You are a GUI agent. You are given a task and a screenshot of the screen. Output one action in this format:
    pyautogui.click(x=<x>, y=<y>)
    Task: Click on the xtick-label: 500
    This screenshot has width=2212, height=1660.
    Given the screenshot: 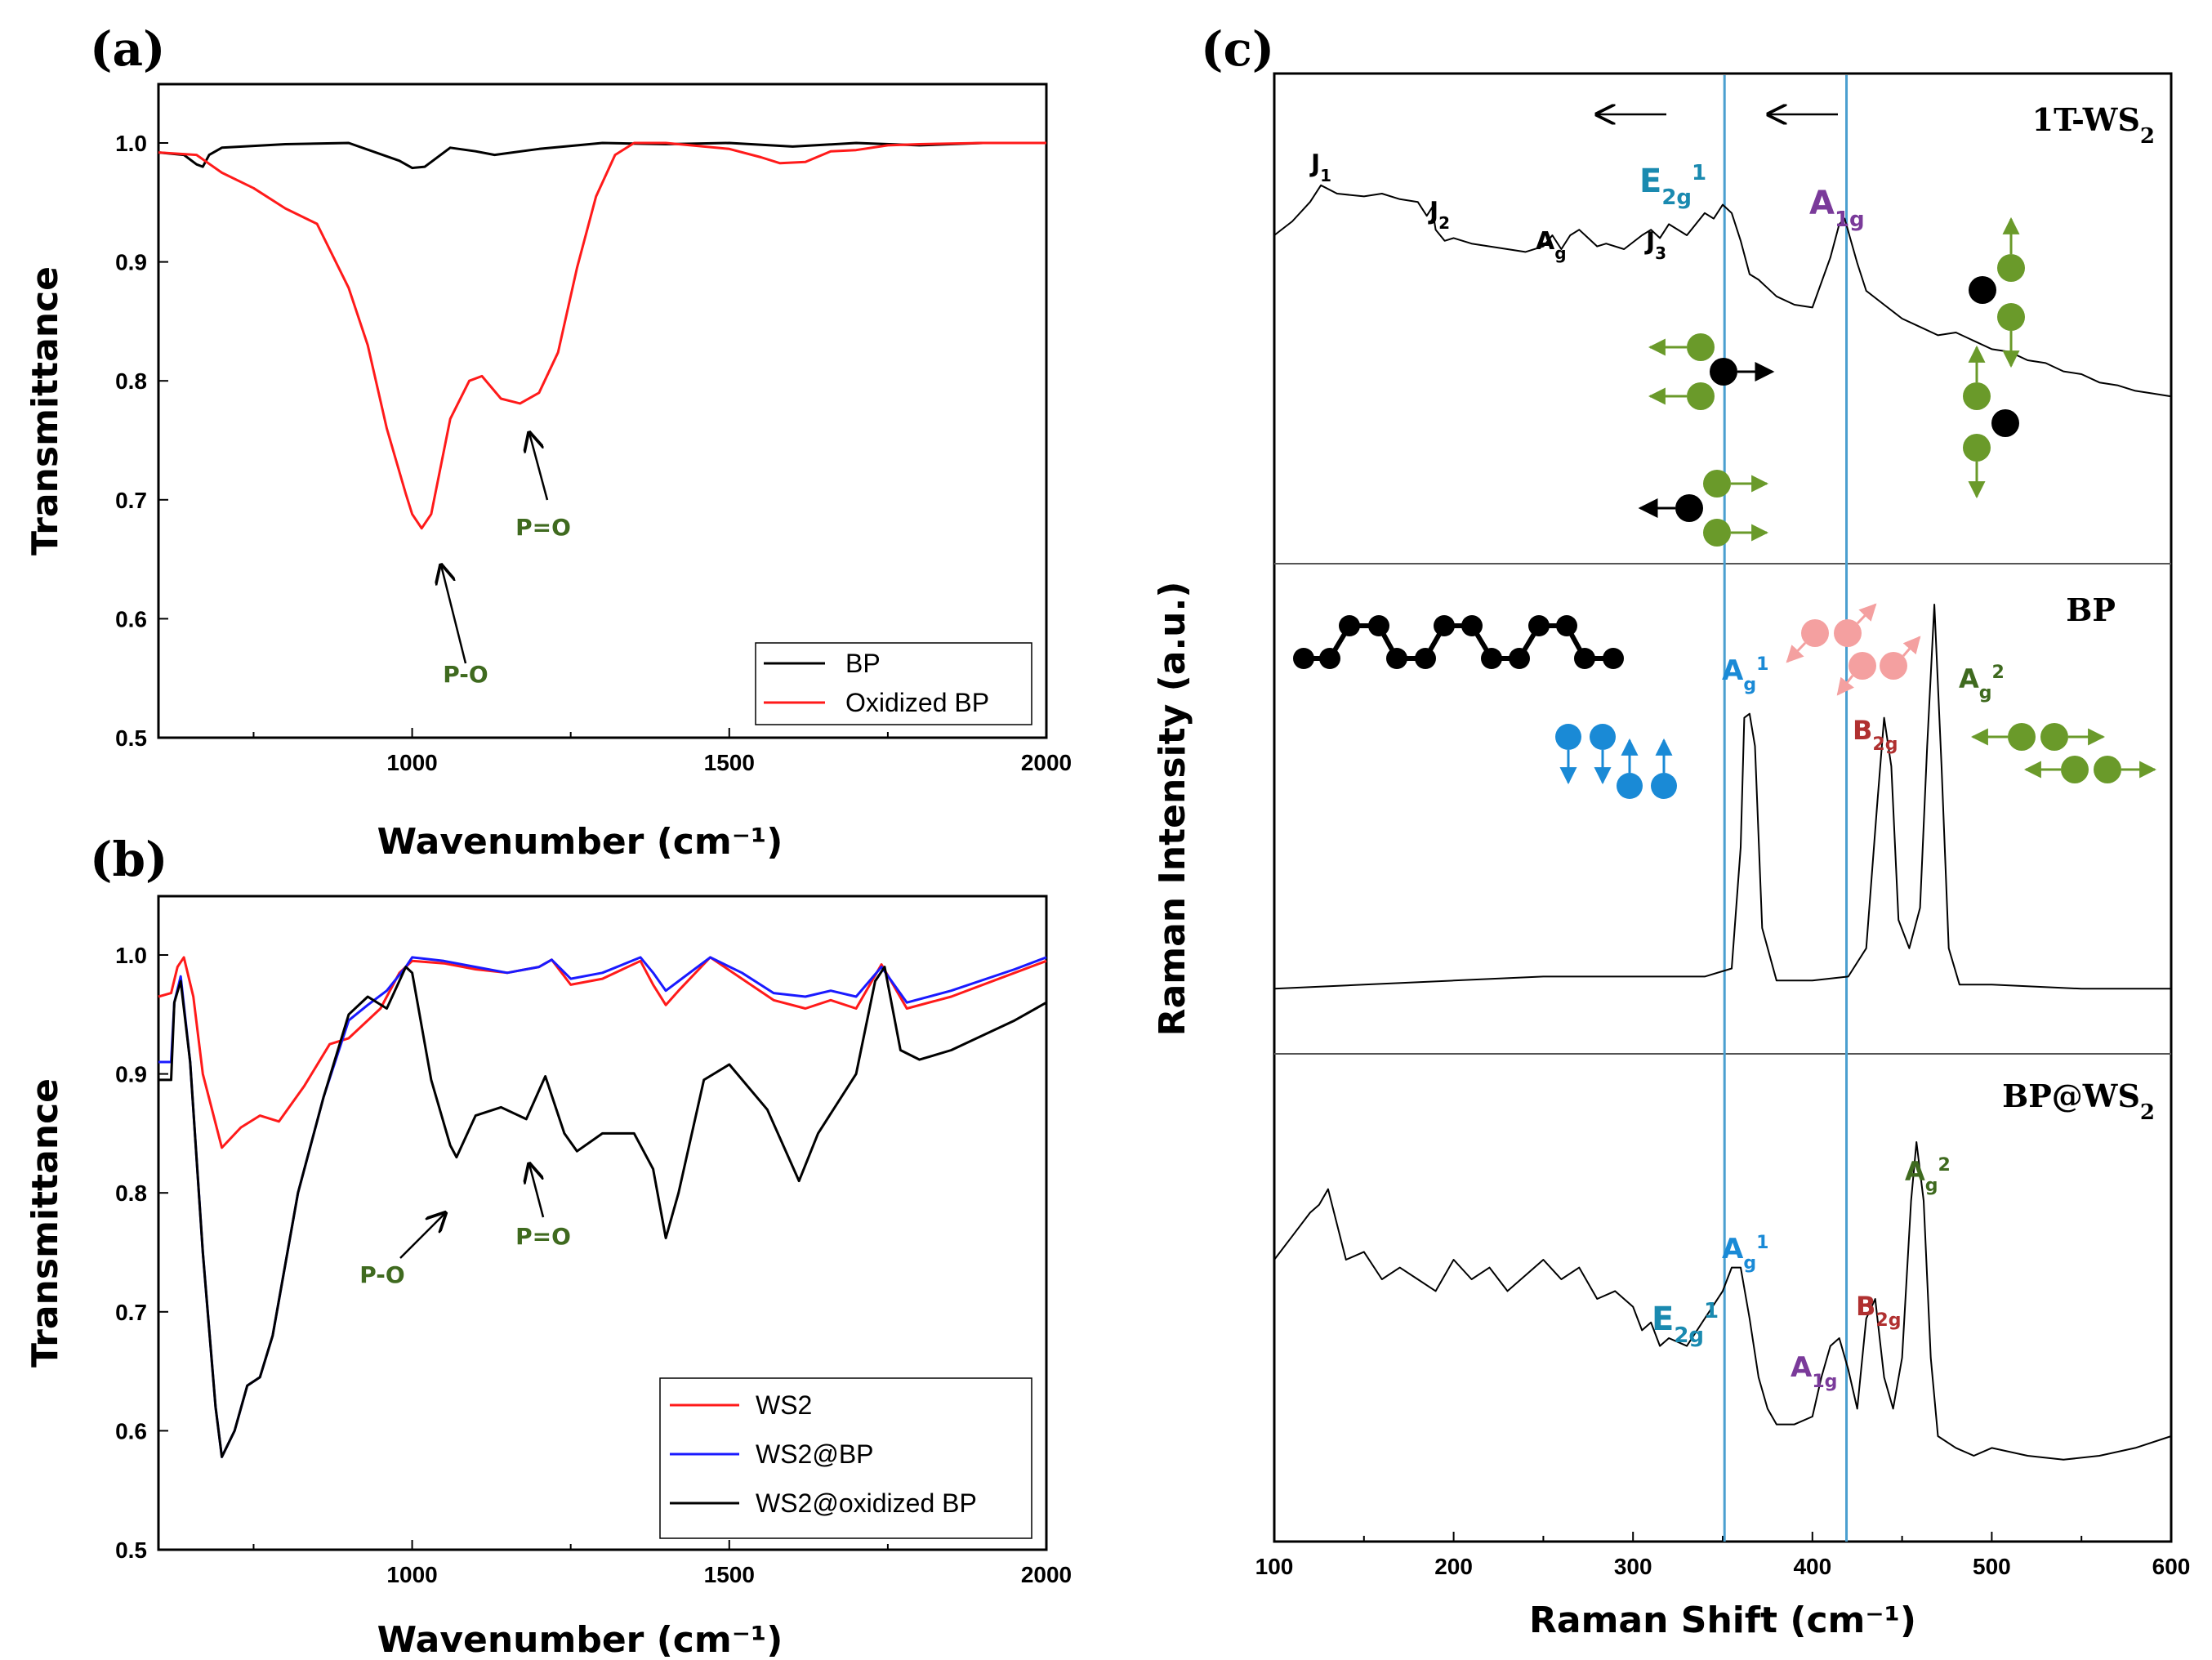 What is the action you would take?
    pyautogui.click(x=1992, y=1566)
    